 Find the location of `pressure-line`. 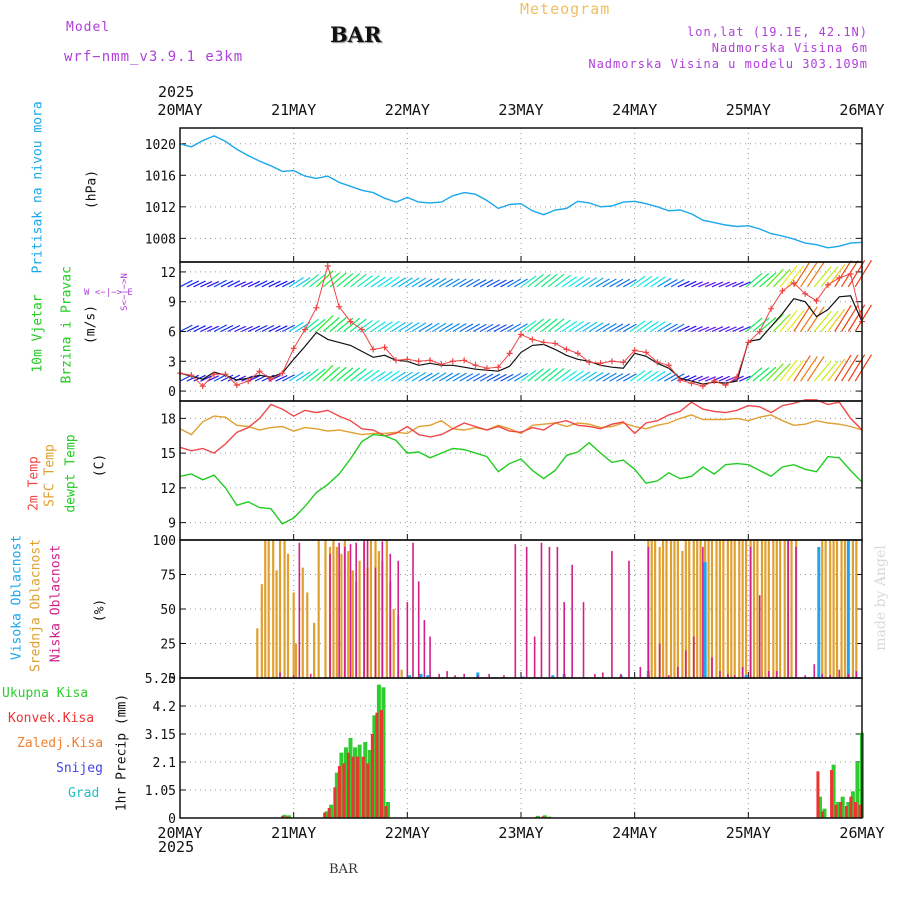

pressure-line is located at coordinates (521, 192).